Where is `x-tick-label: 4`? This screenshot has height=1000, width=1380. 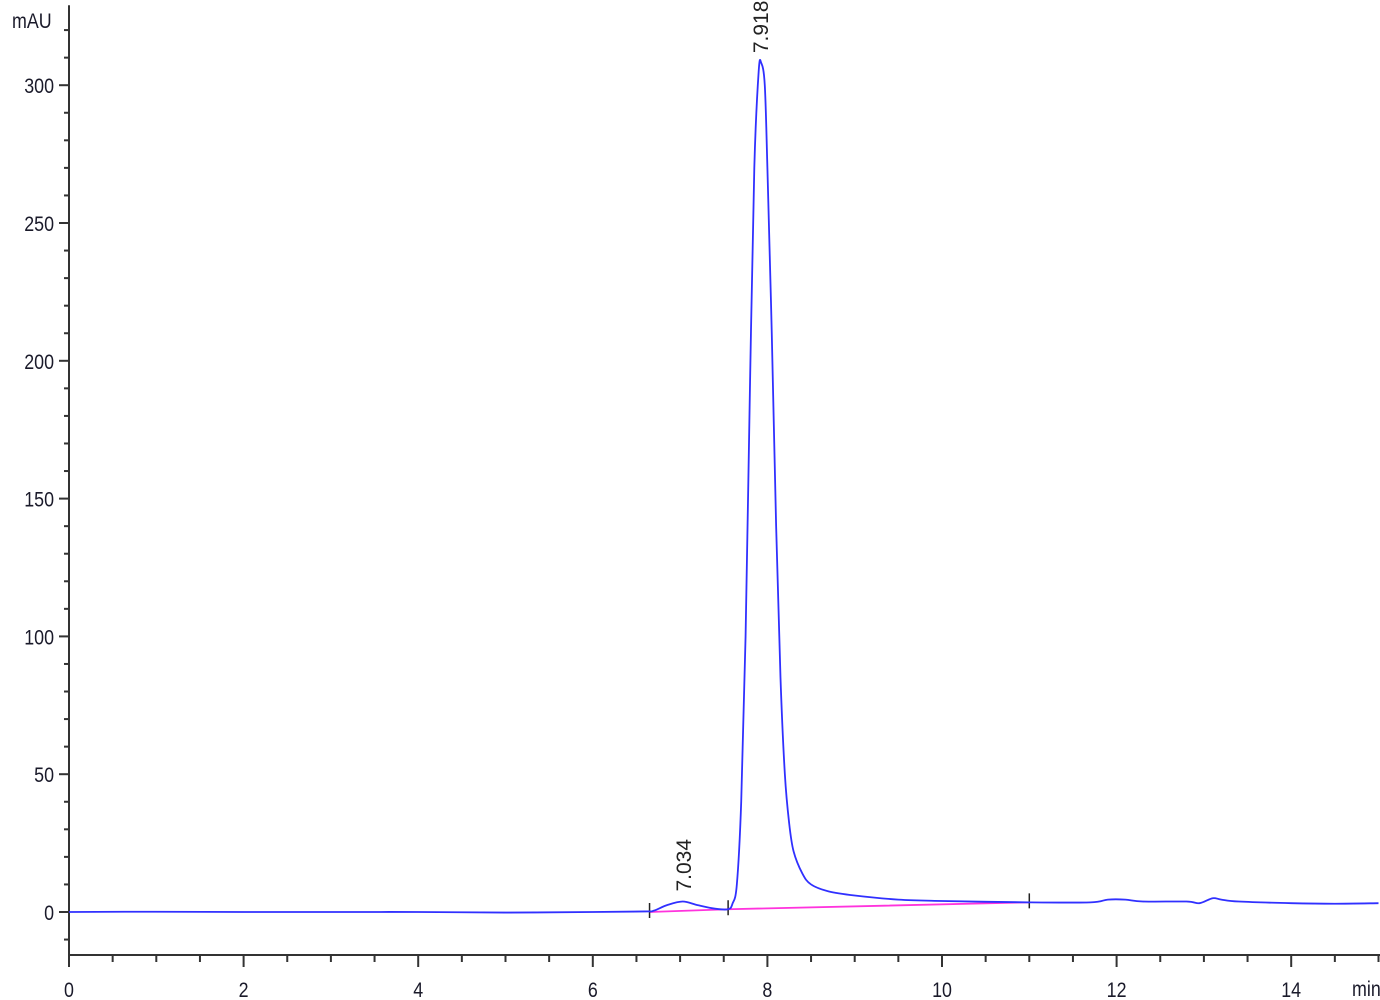
x-tick-label: 4 is located at coordinates (418, 989).